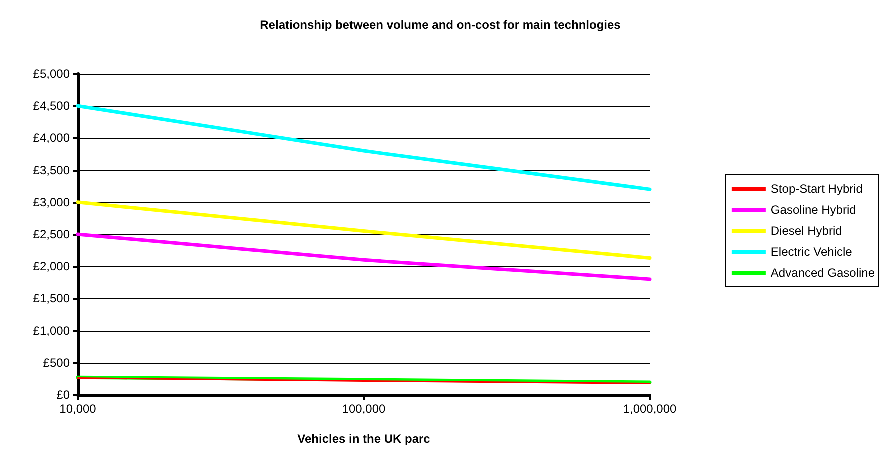 The image size is (881, 462). What do you see at coordinates (78, 409) in the screenshot?
I see `x-tick-label: 10,000` at bounding box center [78, 409].